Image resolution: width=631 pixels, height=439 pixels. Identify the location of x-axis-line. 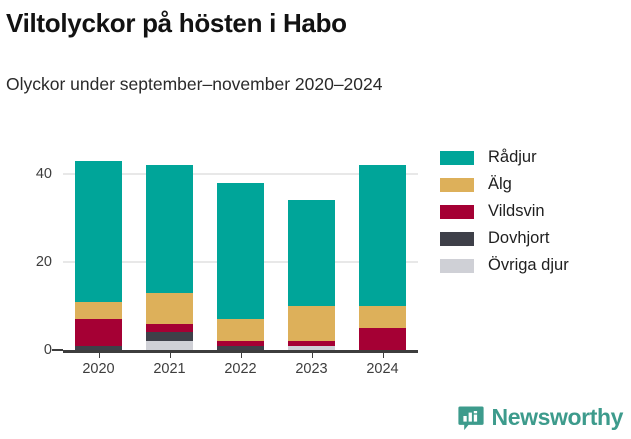
(240, 351).